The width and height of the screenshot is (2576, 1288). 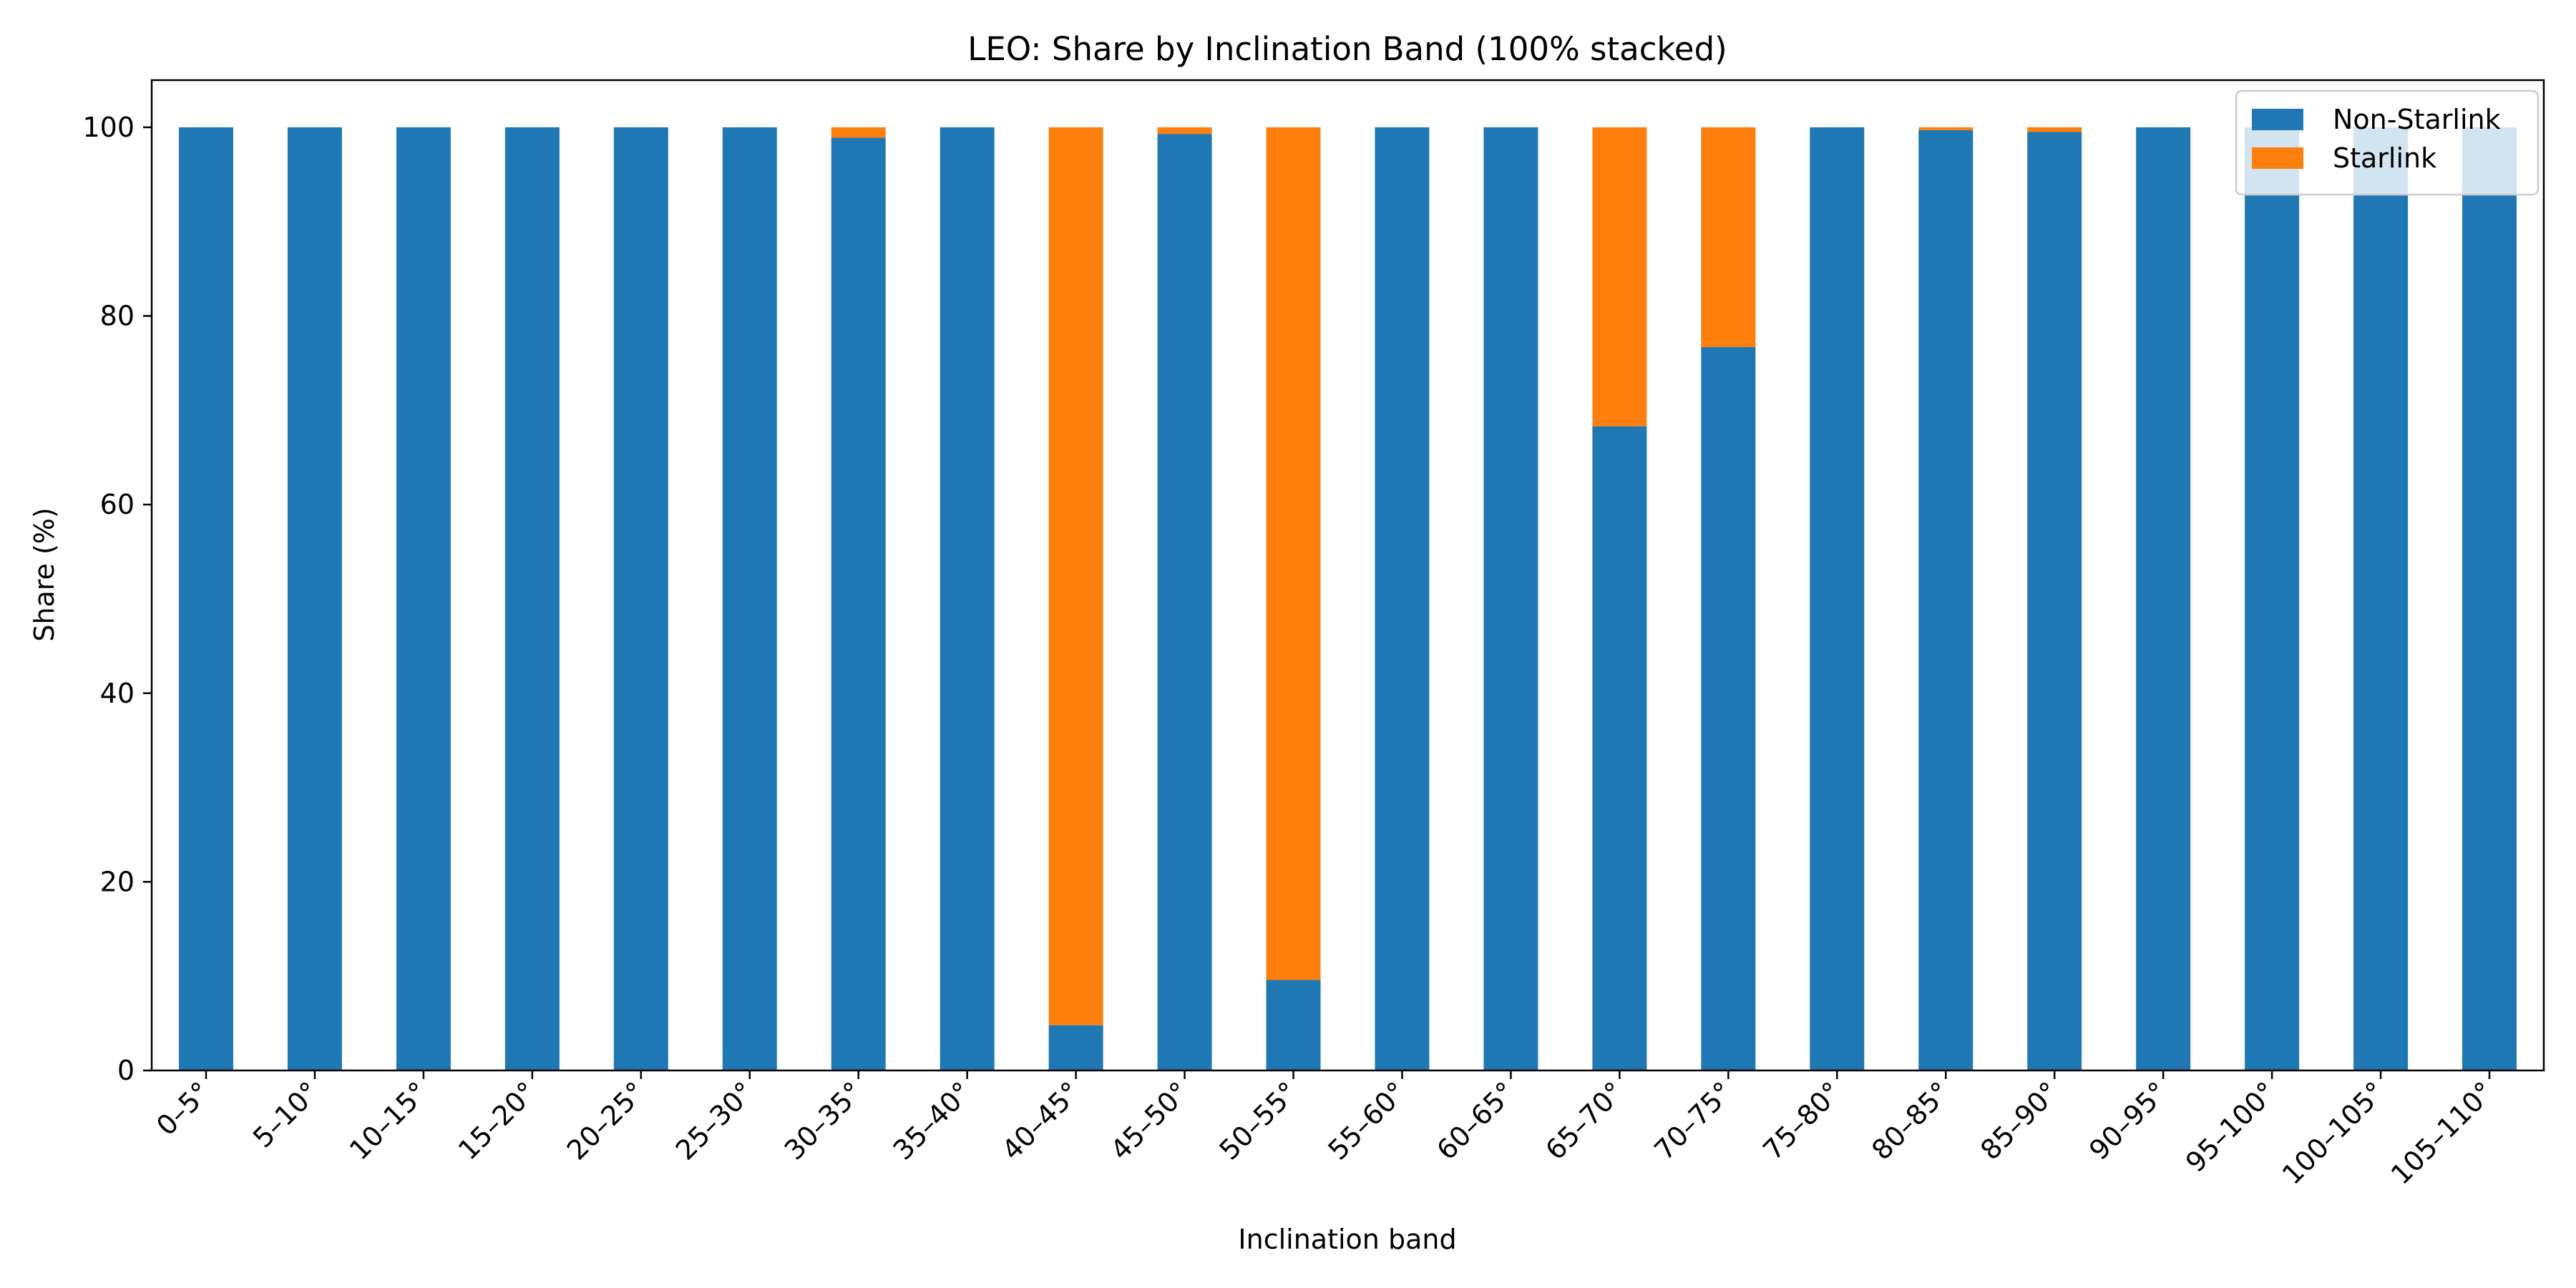 What do you see at coordinates (183, 1108) in the screenshot?
I see `x-tick-label: 0–5°` at bounding box center [183, 1108].